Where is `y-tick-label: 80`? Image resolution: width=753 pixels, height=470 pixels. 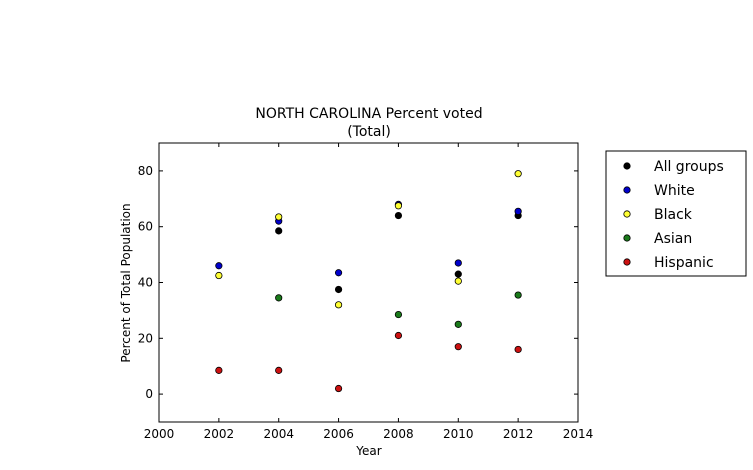
y-tick-label: 80 is located at coordinates (145, 171).